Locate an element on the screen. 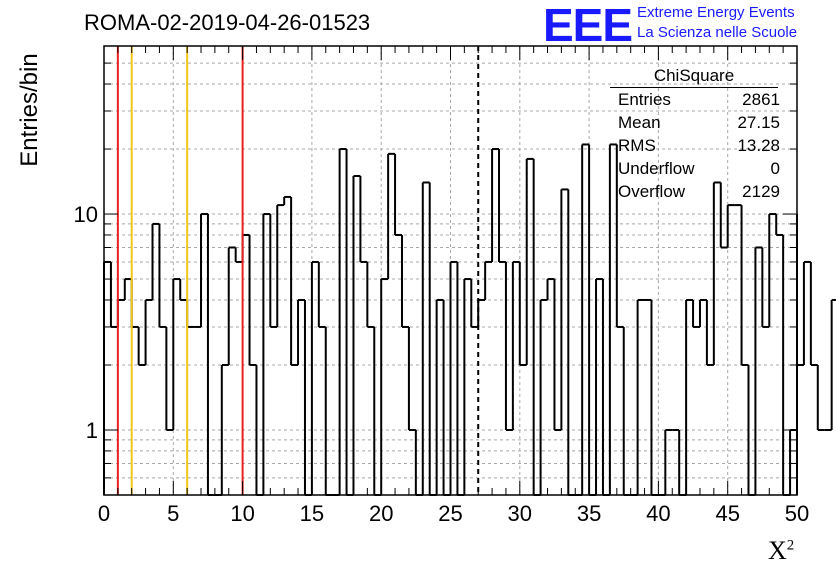 The width and height of the screenshot is (836, 572). y-tick-label: 1 is located at coordinates (92, 430).